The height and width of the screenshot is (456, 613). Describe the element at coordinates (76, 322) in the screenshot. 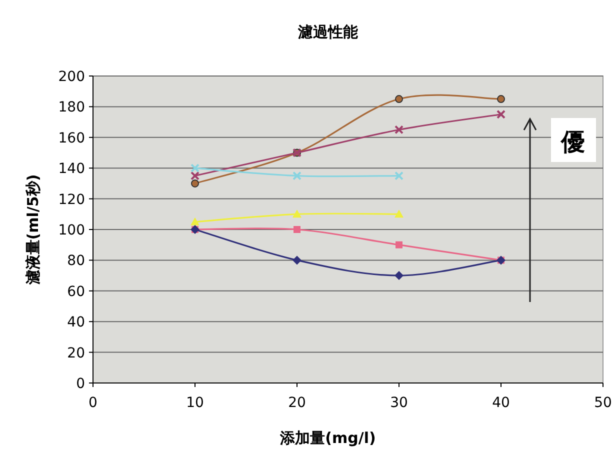

I see `y-tick-label: 40` at that location.